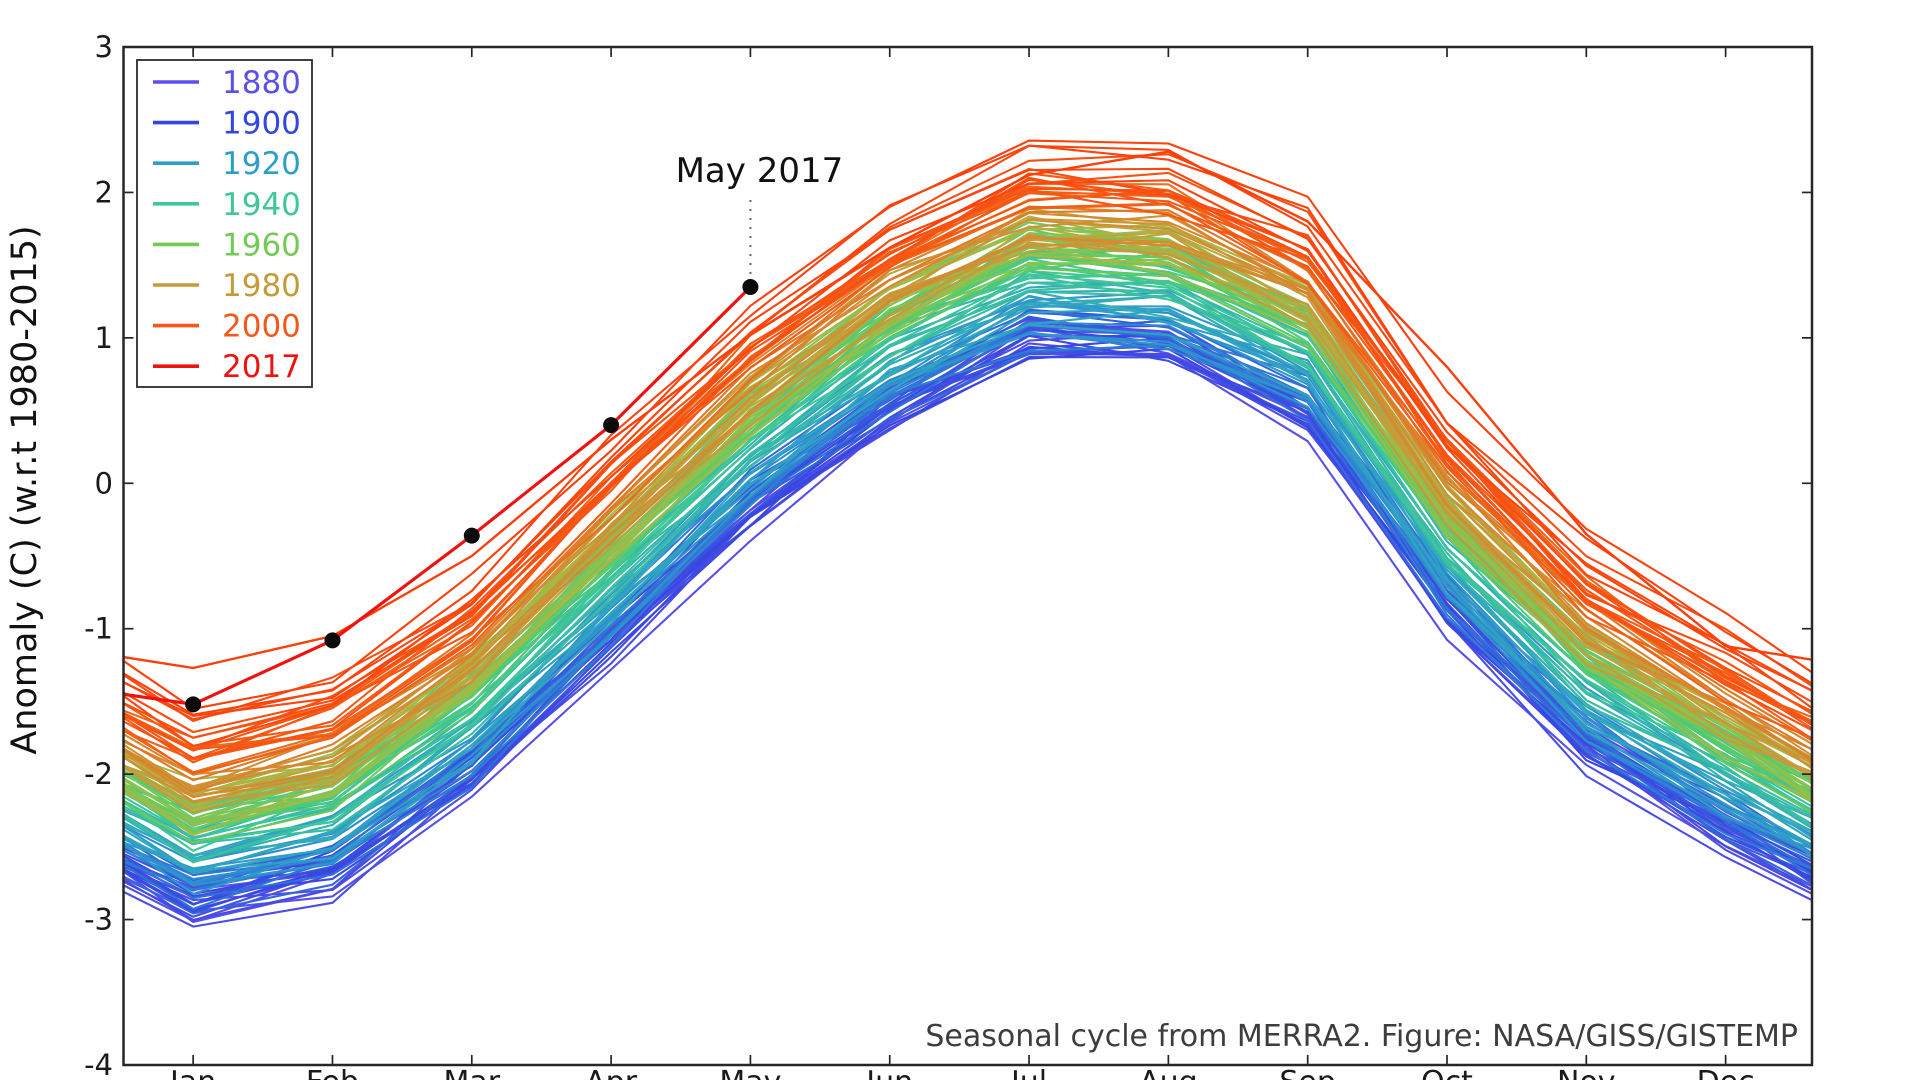  Describe the element at coordinates (261, 367) in the screenshot. I see `legend-label-2017: 2017` at that location.